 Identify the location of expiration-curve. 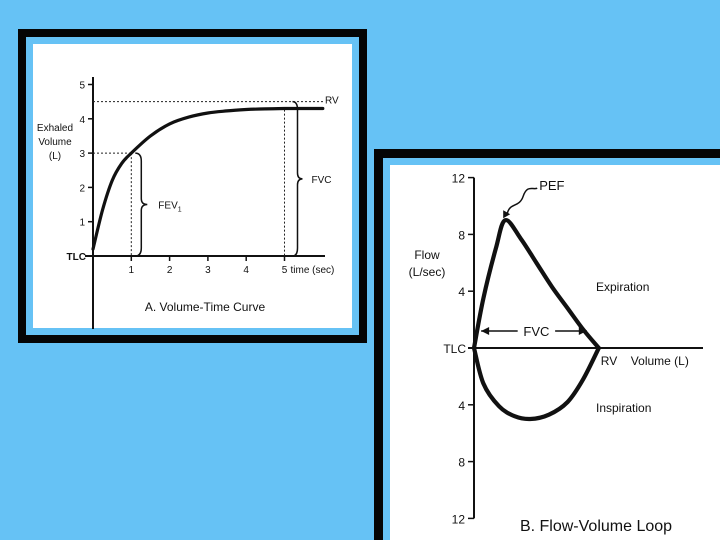
(536, 284).